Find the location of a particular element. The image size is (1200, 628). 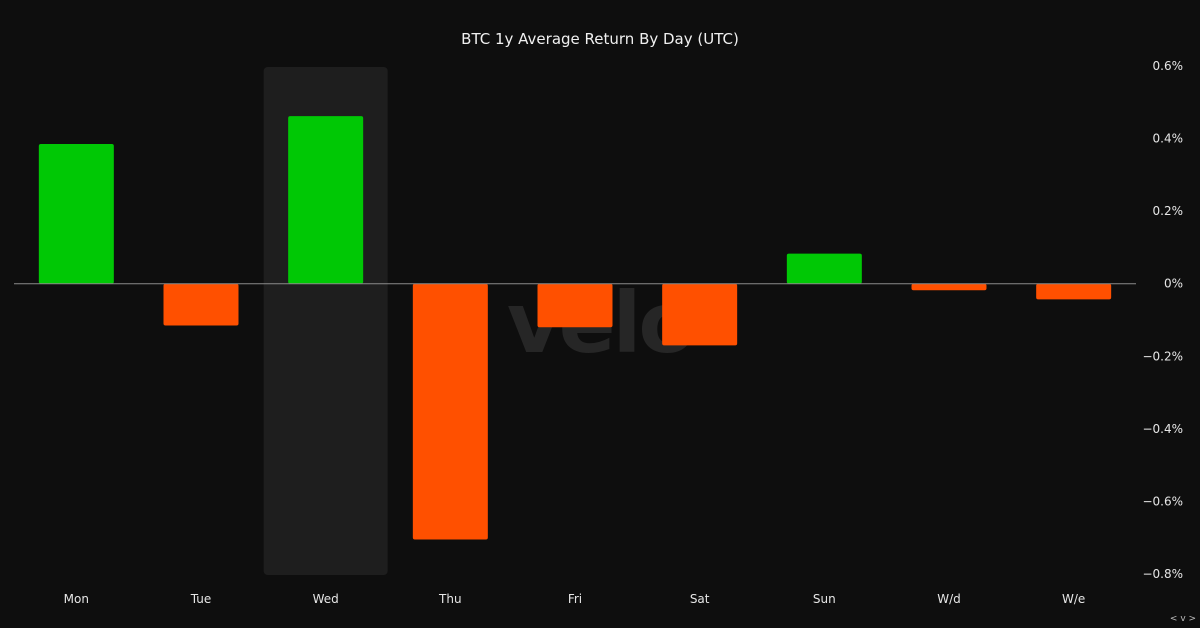

y-tick-label: −0.4% is located at coordinates (1162, 429).